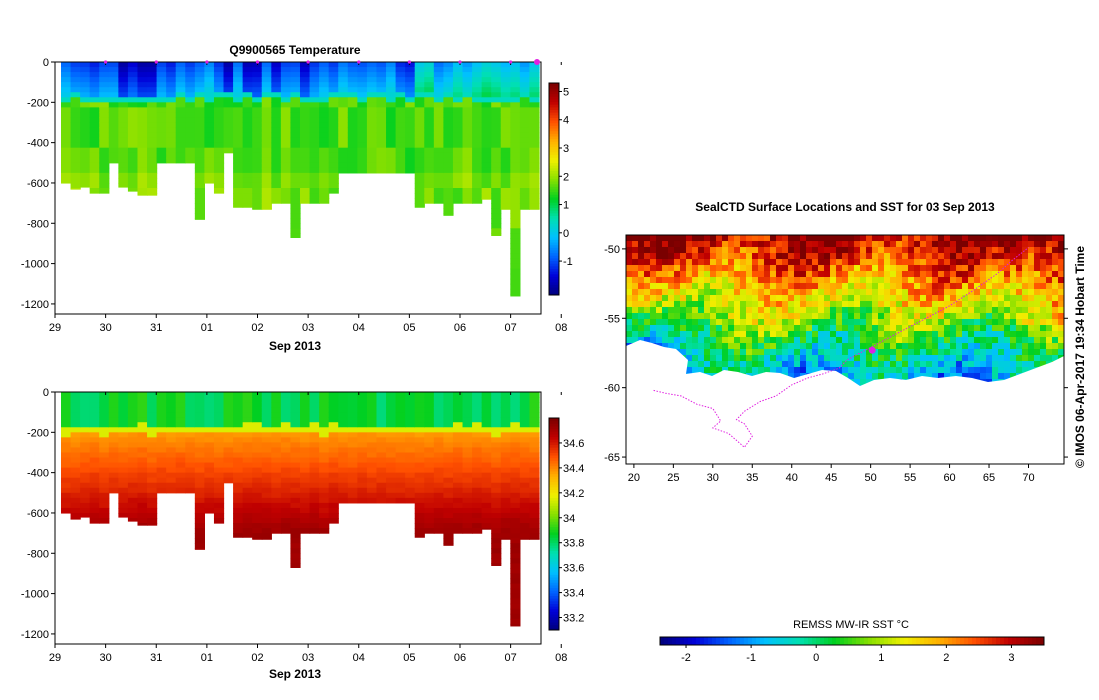 The height and width of the screenshot is (700, 1099). I want to click on profile-marker, so click(308, 62).